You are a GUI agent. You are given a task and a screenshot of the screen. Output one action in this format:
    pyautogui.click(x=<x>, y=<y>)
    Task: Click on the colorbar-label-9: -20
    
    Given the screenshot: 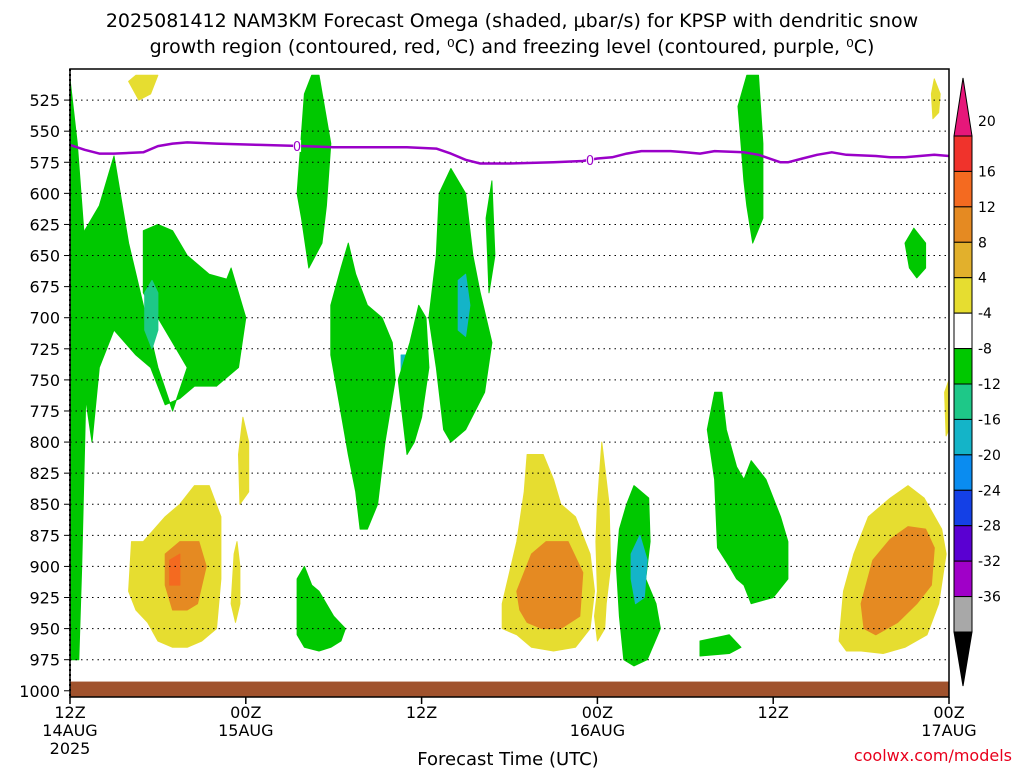 What is the action you would take?
    pyautogui.click(x=989, y=456)
    